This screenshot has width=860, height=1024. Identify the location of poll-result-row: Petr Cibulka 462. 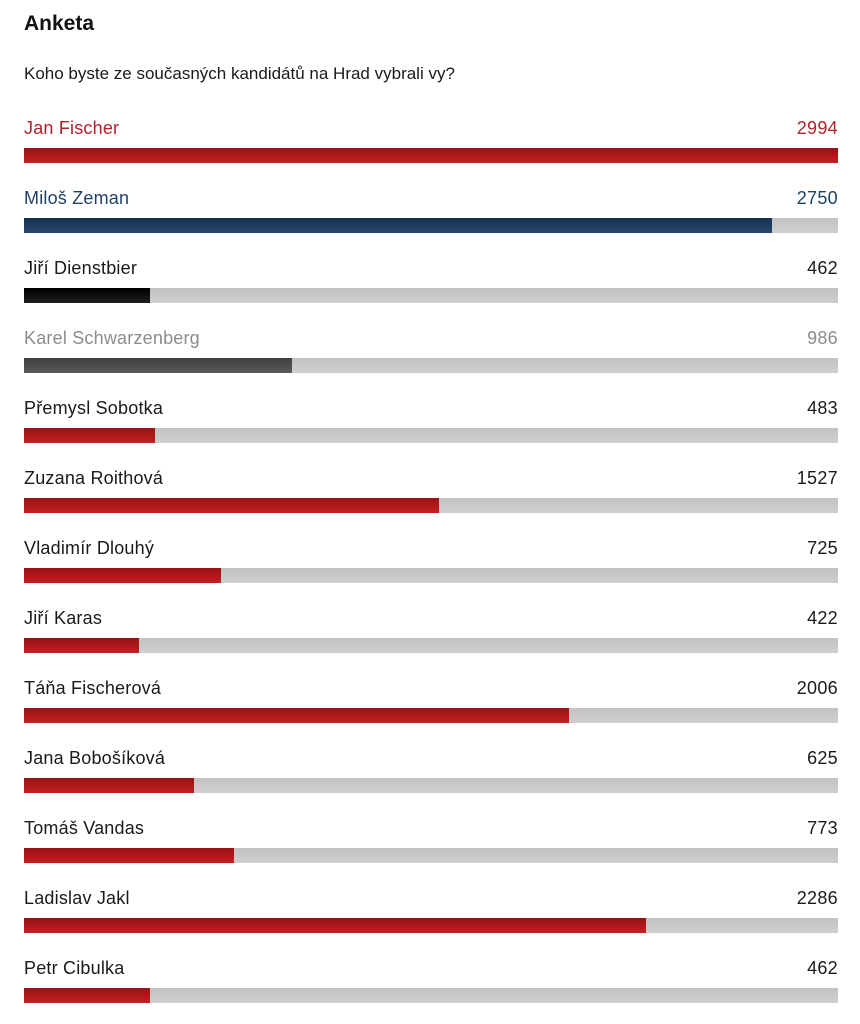
(431, 985).